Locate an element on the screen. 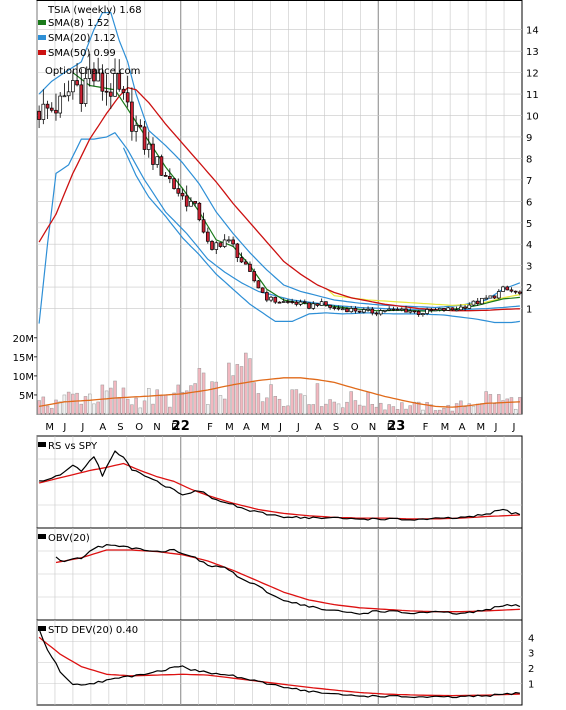  volume-tick-label: 20M is located at coordinates (23, 339).